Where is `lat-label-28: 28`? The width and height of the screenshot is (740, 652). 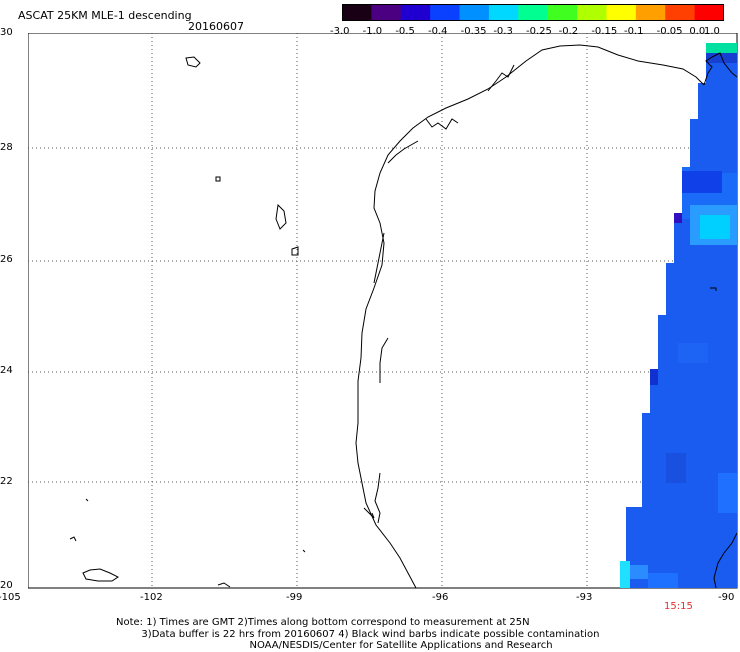 lat-label-28: 28 is located at coordinates (6, 147).